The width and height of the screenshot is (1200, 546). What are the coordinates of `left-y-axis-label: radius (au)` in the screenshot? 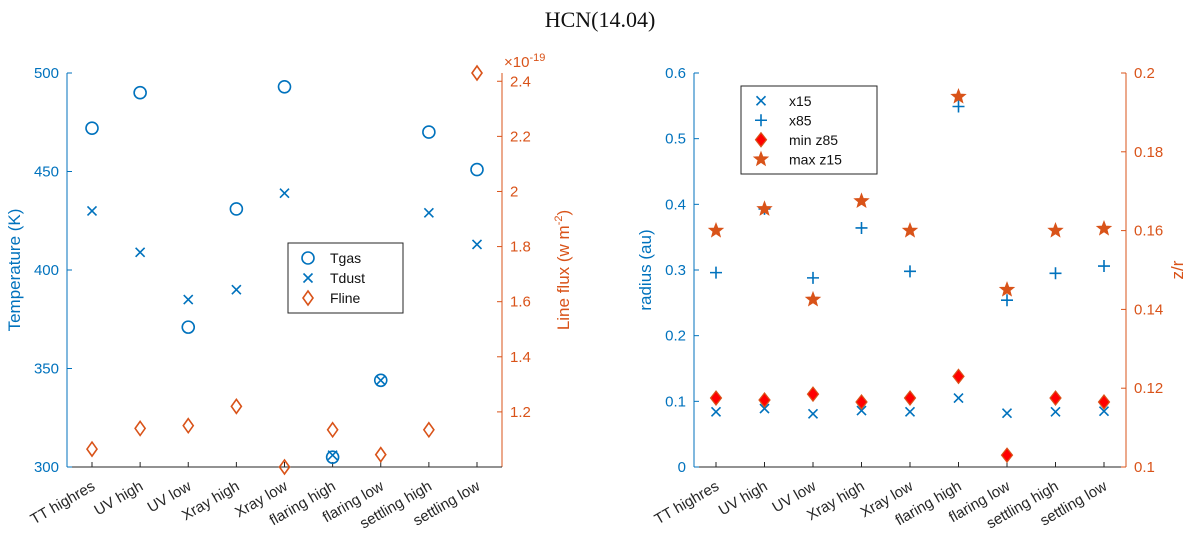 It's located at (645, 269).